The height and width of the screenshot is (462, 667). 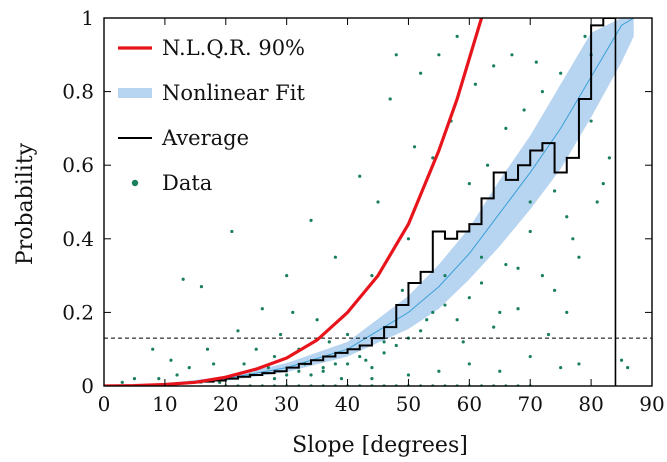 I want to click on y-tick-label: 0.4, so click(x=78, y=239).